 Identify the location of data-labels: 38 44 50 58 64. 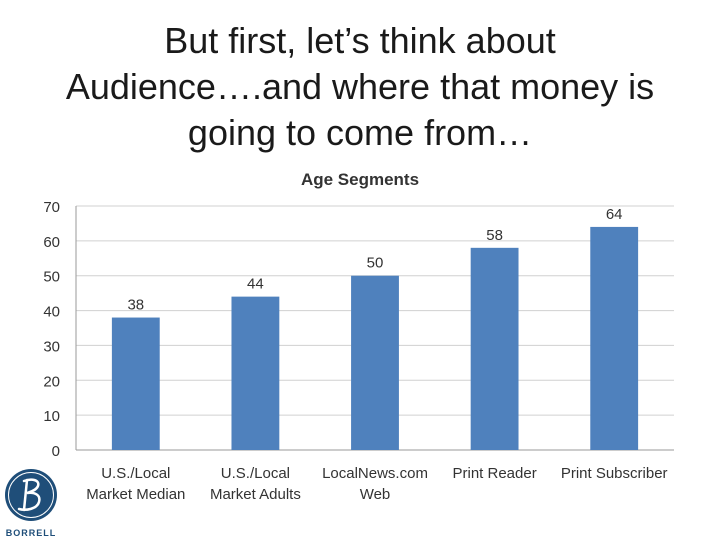
(374, 260).